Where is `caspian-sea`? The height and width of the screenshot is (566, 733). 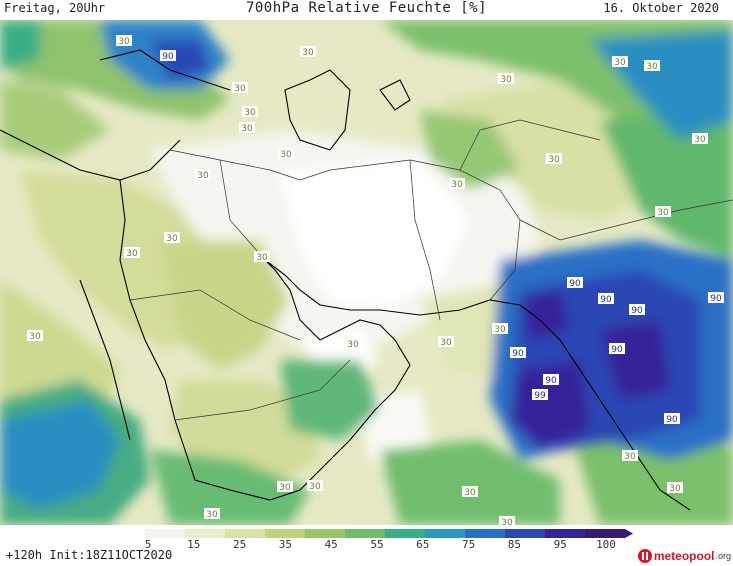 caspian-sea is located at coordinates (317, 110).